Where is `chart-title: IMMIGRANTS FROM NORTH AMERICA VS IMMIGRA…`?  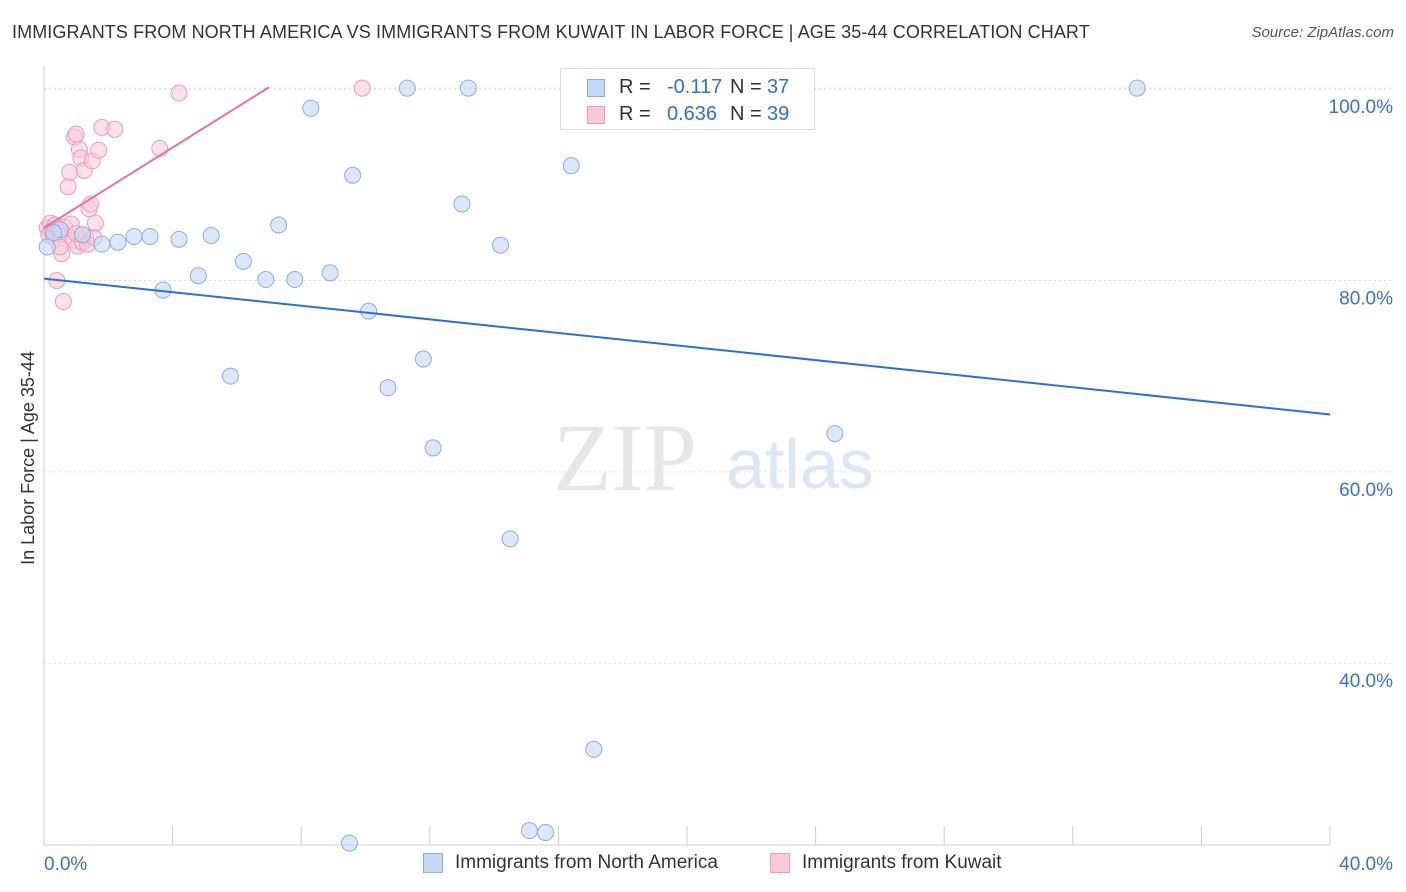 chart-title: IMMIGRANTS FROM NORTH AMERICA VS IMMIGRA… is located at coordinates (551, 32).